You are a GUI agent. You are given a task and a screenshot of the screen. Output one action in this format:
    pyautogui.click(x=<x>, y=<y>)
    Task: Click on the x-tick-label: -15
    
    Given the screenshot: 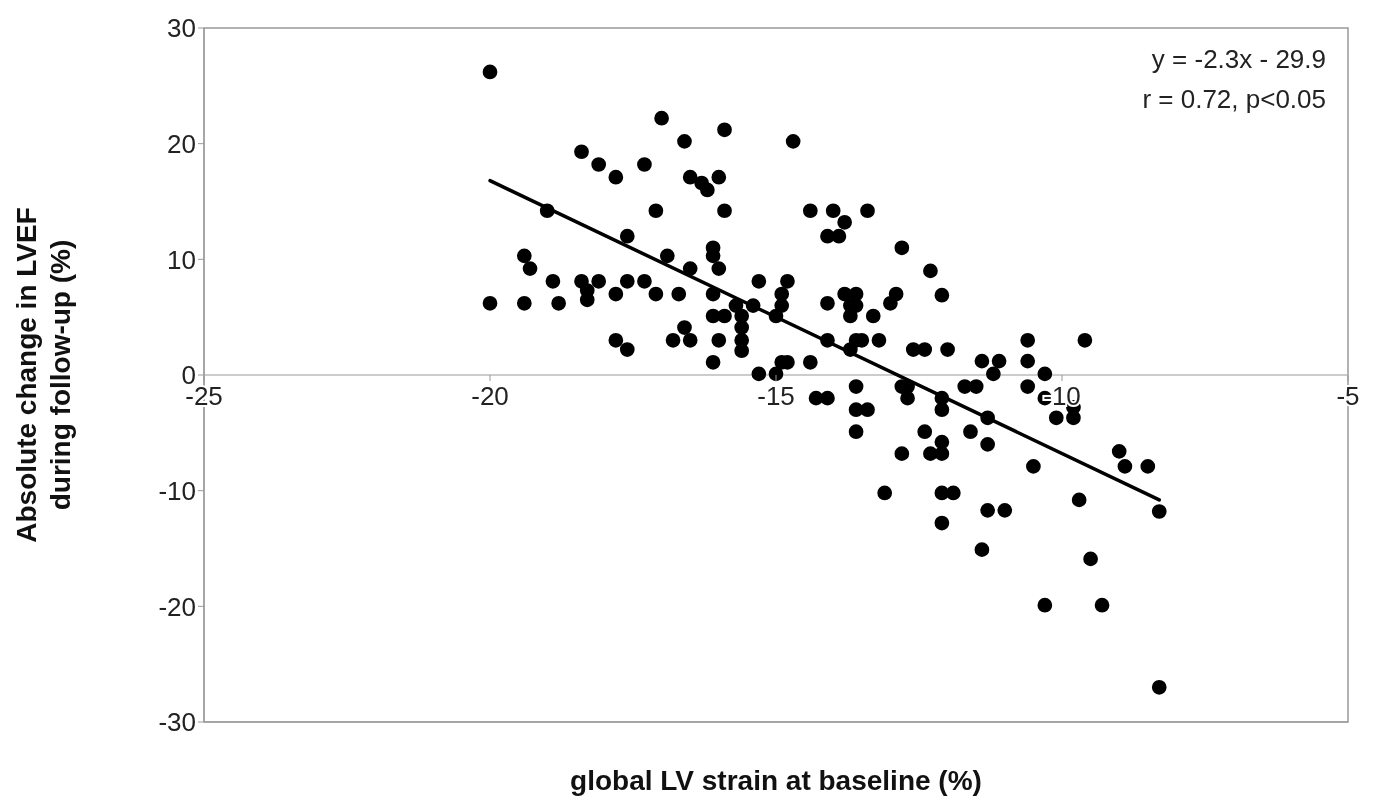 What is the action you would take?
    pyautogui.click(x=776, y=396)
    